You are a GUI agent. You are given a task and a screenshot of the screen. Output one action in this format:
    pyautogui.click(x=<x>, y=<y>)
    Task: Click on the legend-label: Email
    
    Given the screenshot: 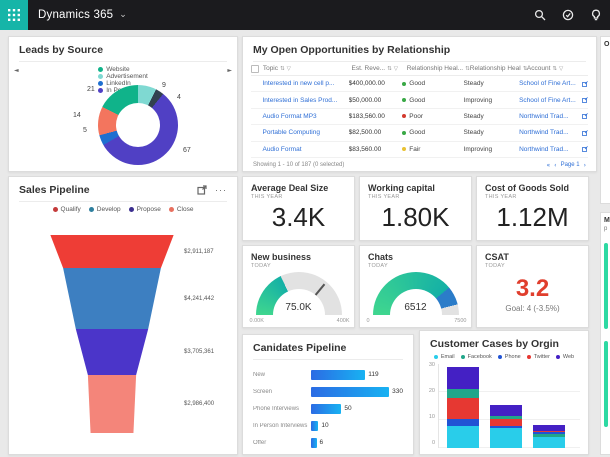 What is the action you would take?
    pyautogui.click(x=447, y=357)
    